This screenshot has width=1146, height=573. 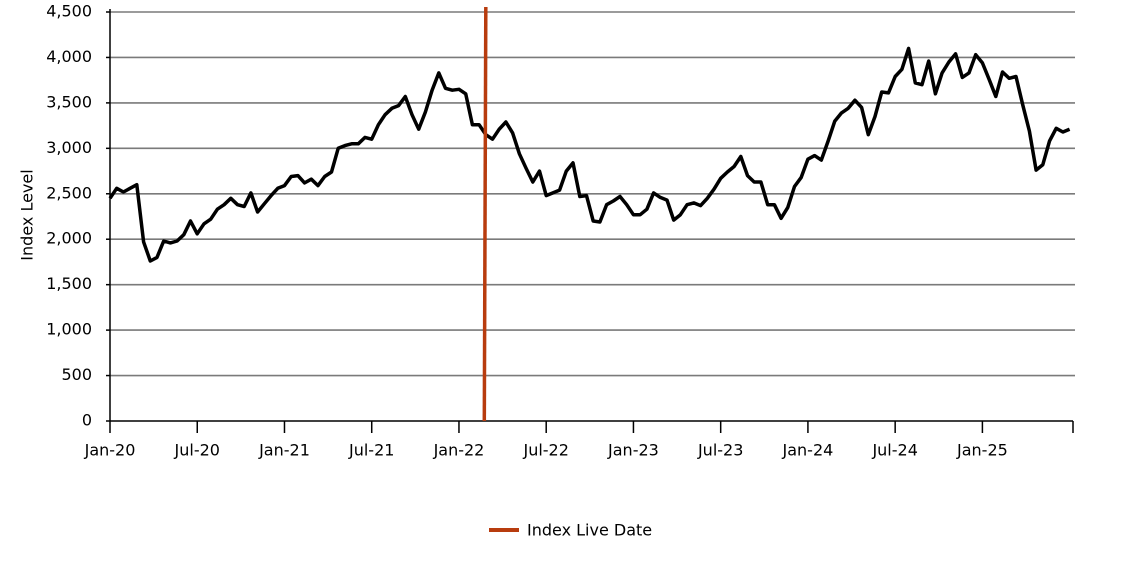 What do you see at coordinates (371, 450) in the screenshot?
I see `x-tick-label: Jul-21` at bounding box center [371, 450].